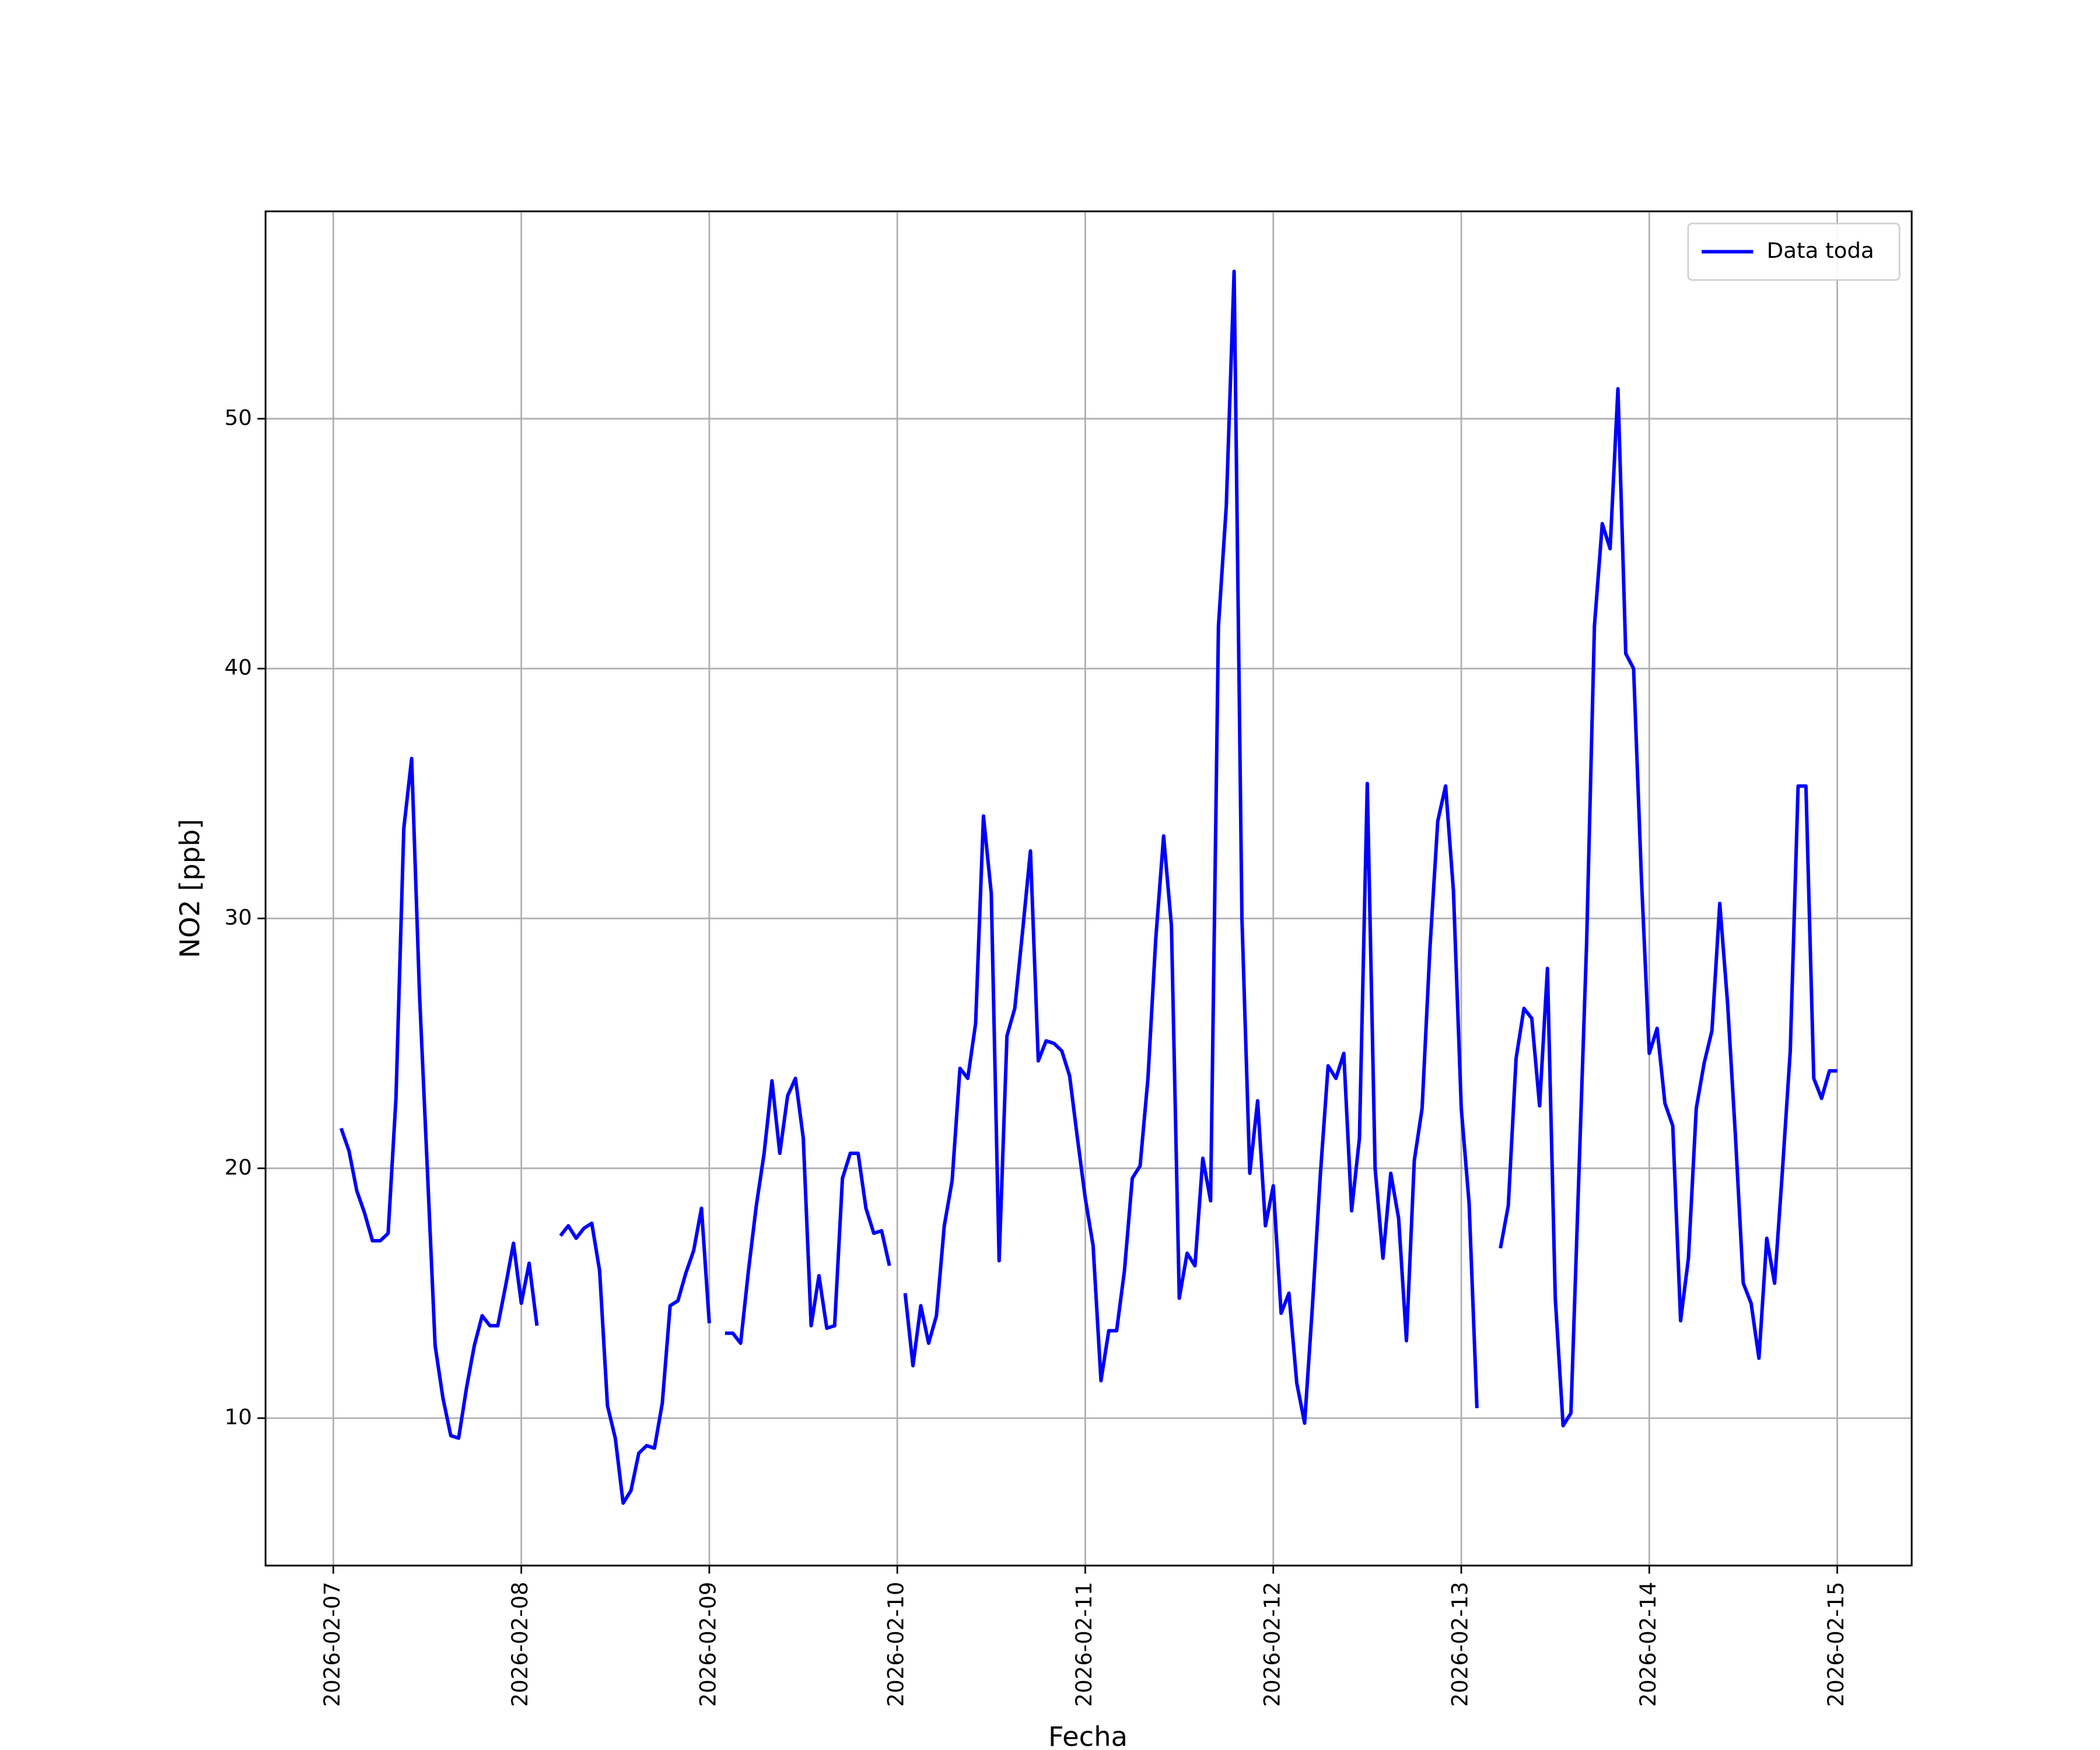 Image resolution: width=2100 pixels, height=1750 pixels. What do you see at coordinates (896, 1644) in the screenshot?
I see `x-tick-label: 2026-02-10` at bounding box center [896, 1644].